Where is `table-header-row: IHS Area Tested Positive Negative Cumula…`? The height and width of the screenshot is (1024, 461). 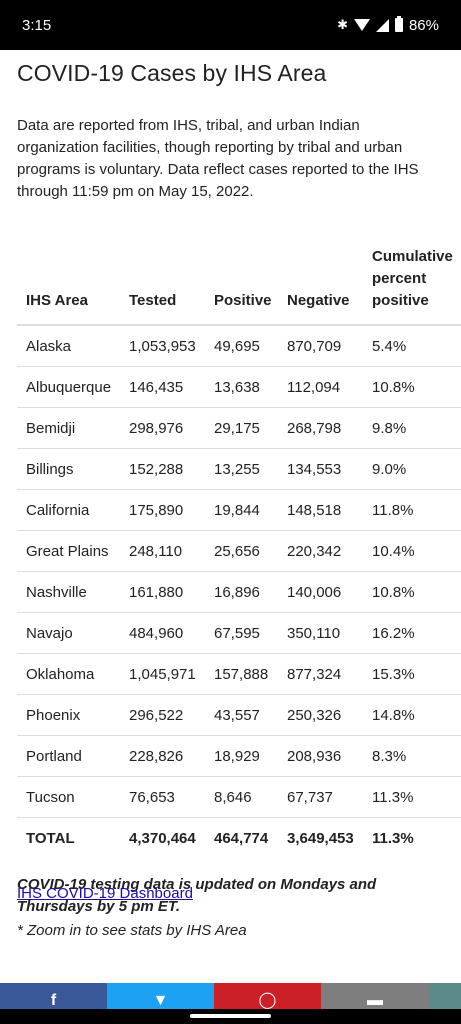
table-header-row: IHS Area Tested Positive Negative Cumula… is located at coordinates (239, 286).